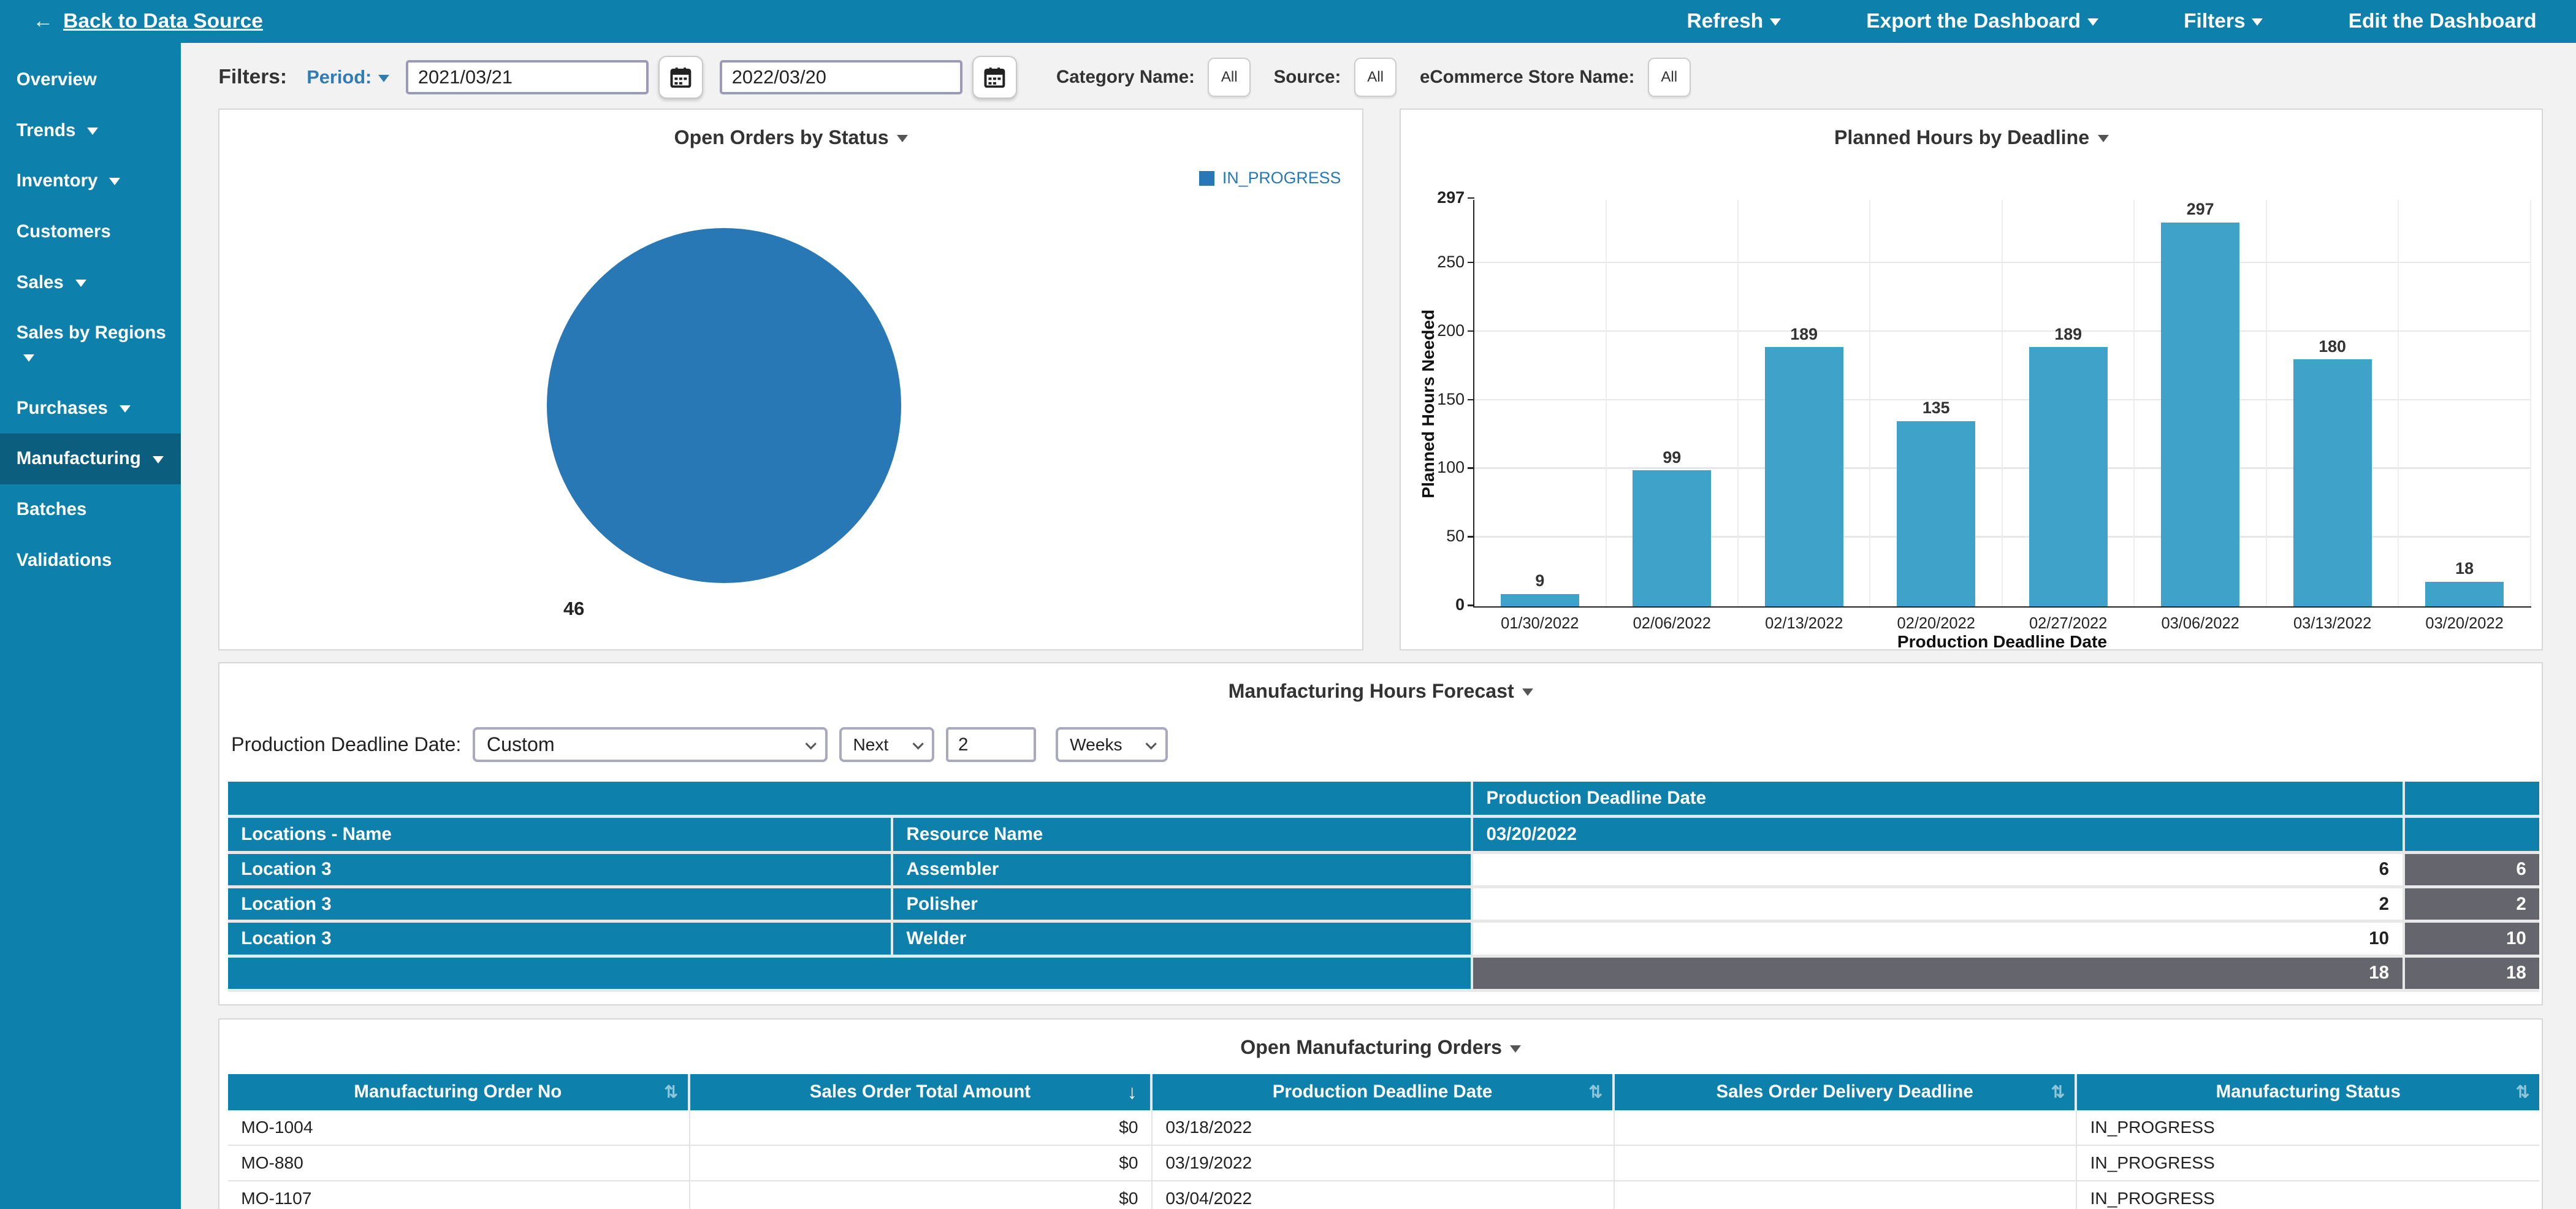  What do you see at coordinates (2472, 835) in the screenshot?
I see `empty-header-cell` at bounding box center [2472, 835].